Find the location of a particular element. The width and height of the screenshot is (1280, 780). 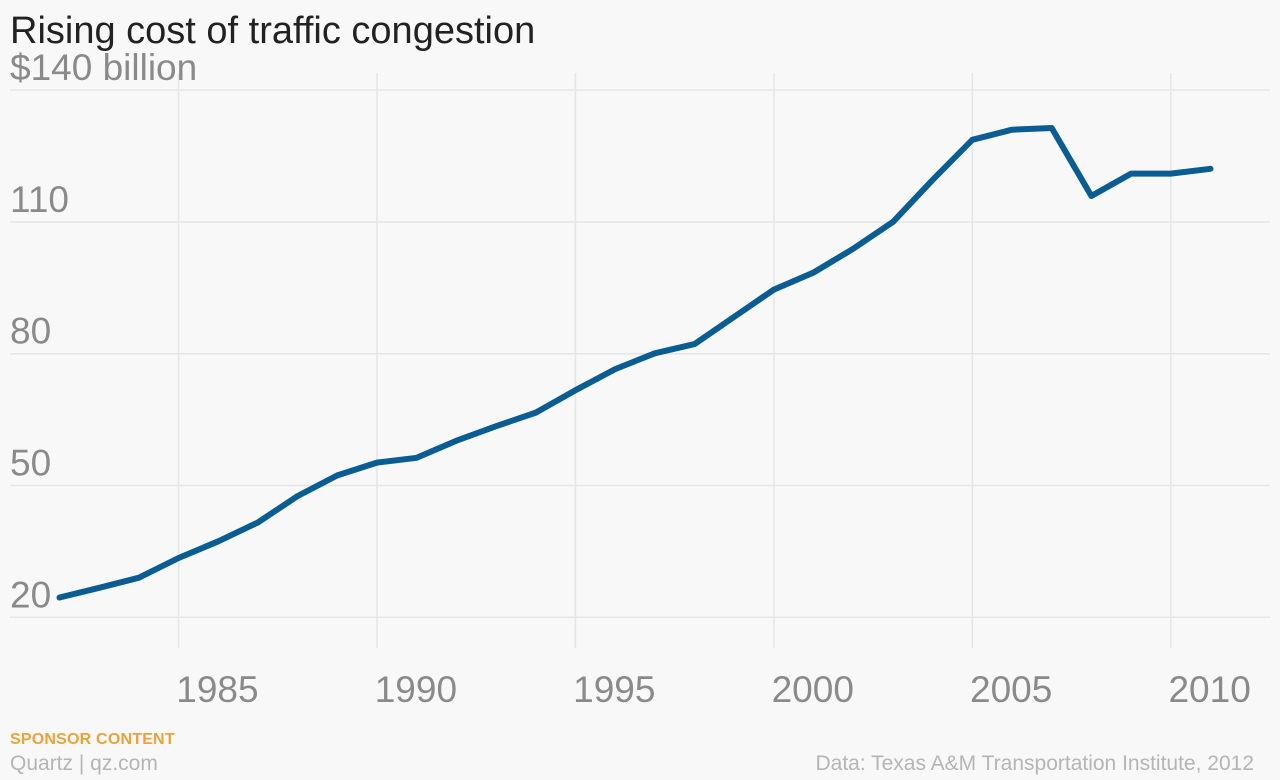

y-tick-label: 50 is located at coordinates (30, 462).